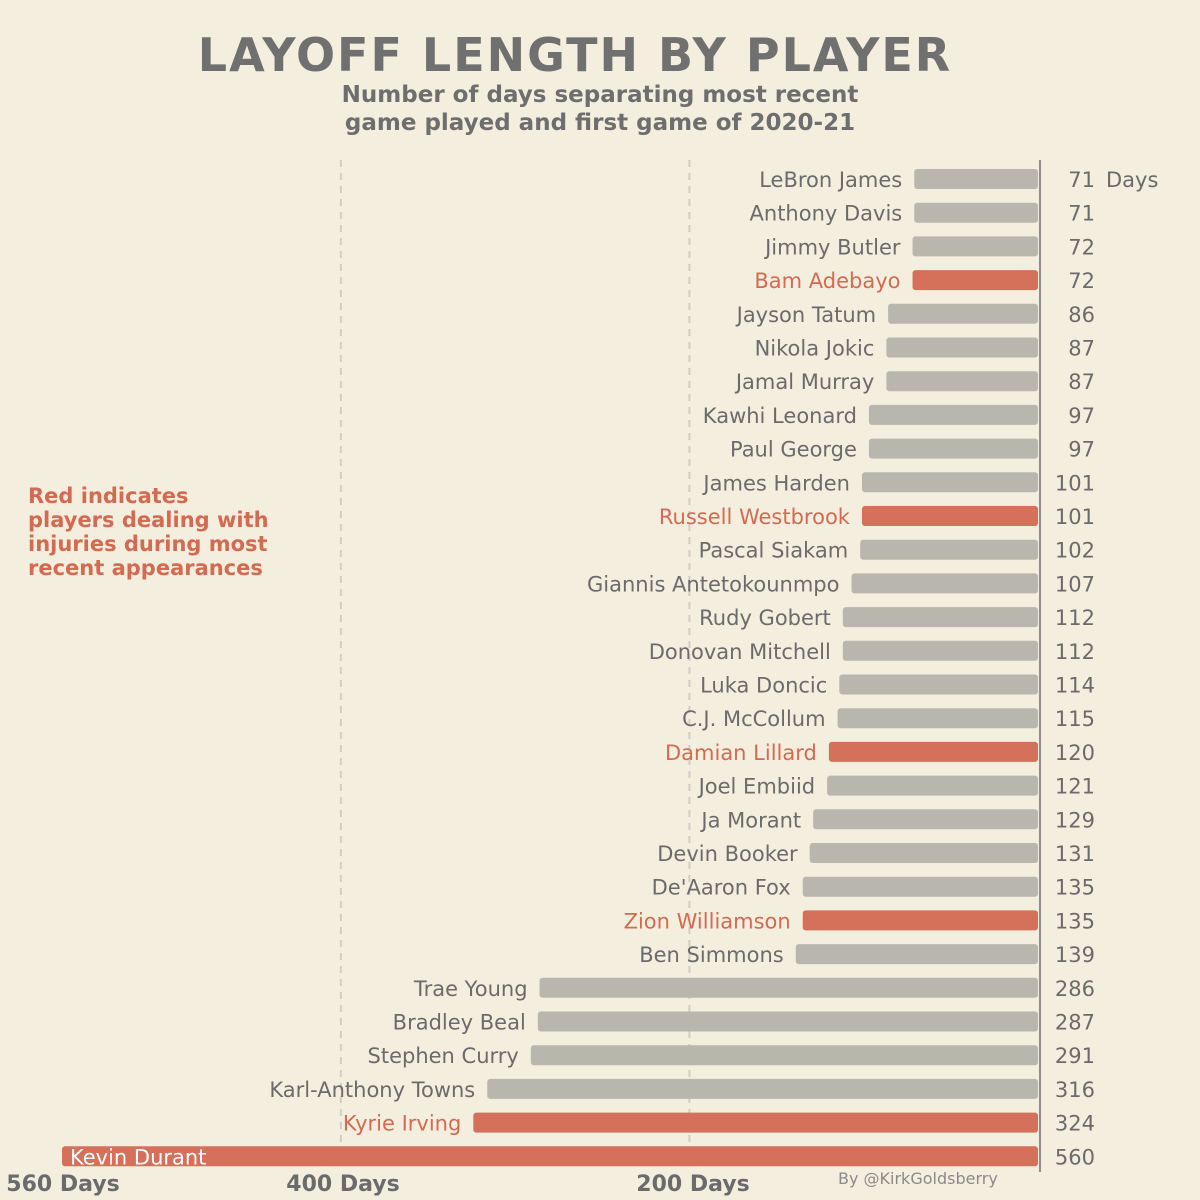 The image size is (1200, 1200). Describe the element at coordinates (1081, 315) in the screenshot. I see `bar-value-label: 86` at that location.